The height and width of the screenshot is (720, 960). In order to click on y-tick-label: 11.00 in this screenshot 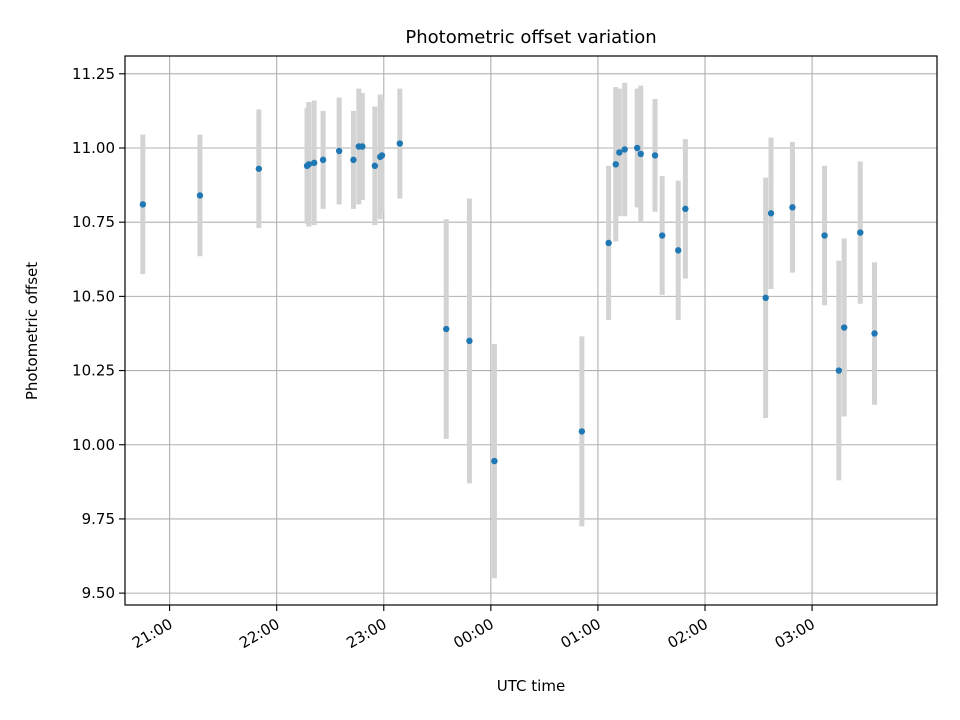, I will do `click(93, 148)`.